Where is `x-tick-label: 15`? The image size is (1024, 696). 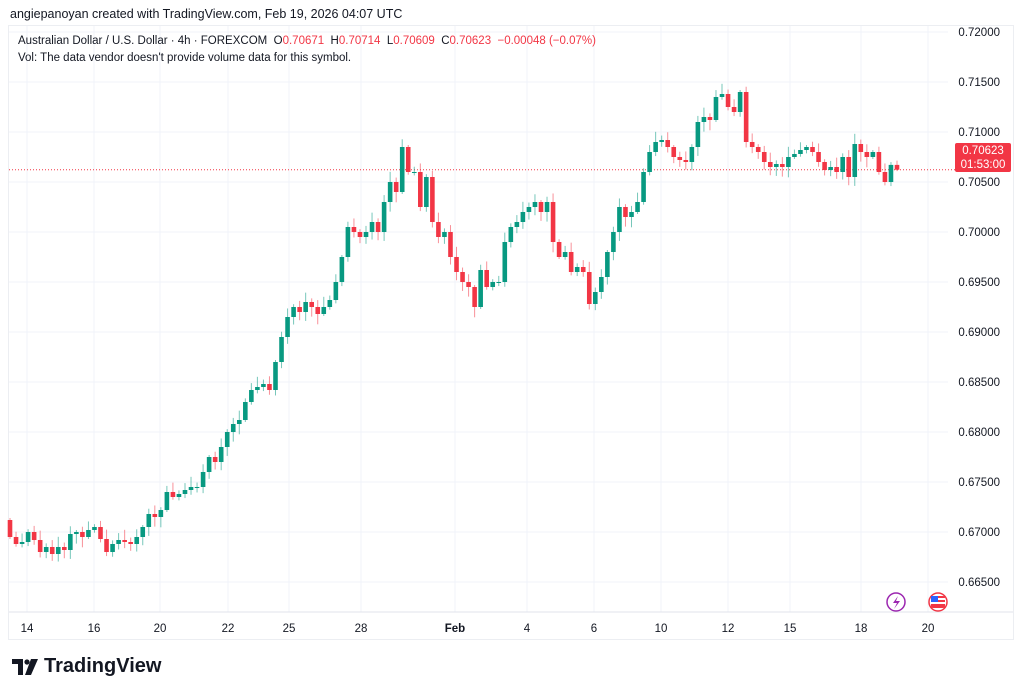 x-tick-label: 15 is located at coordinates (790, 629).